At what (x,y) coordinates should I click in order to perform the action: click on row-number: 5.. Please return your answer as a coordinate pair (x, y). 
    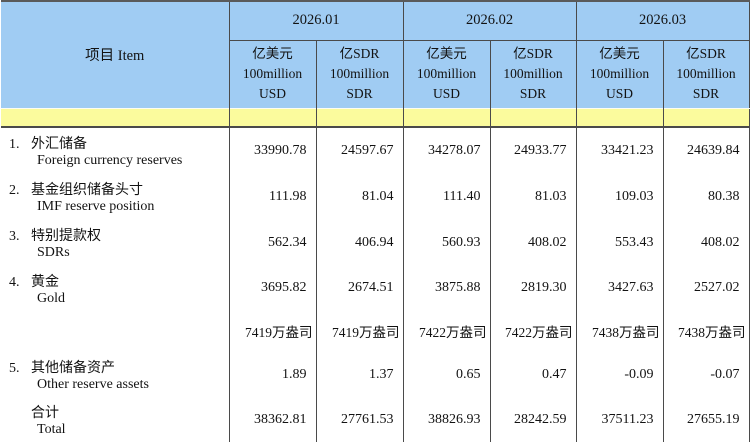
    Looking at the image, I should click on (14, 368).